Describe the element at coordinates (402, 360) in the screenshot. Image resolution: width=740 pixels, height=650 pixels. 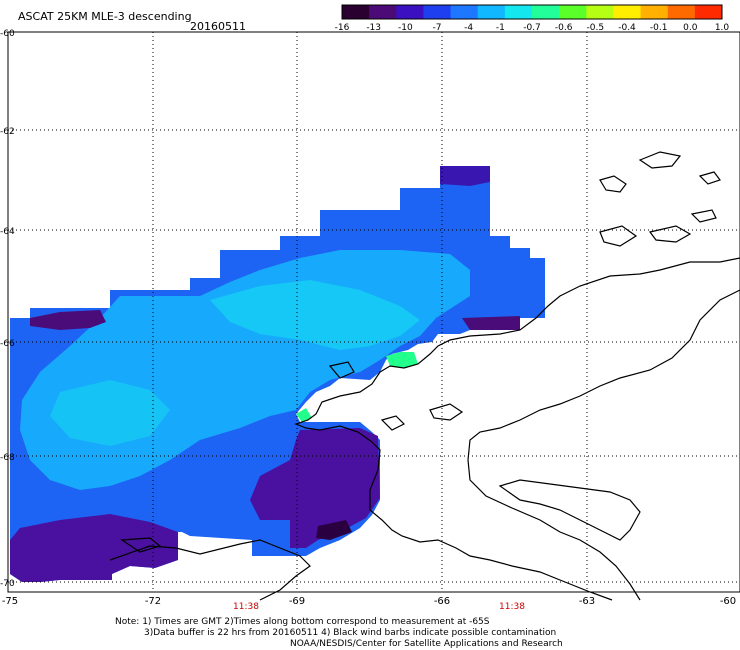
I see `swath-green-patch` at that location.